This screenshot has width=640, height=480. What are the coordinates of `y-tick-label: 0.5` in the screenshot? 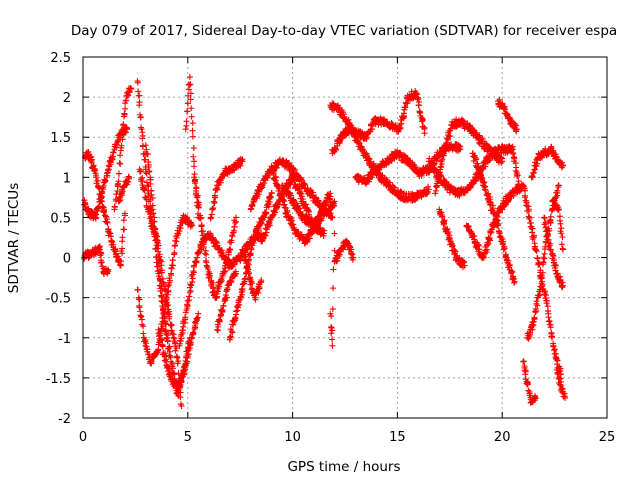 It's located at (60, 218).